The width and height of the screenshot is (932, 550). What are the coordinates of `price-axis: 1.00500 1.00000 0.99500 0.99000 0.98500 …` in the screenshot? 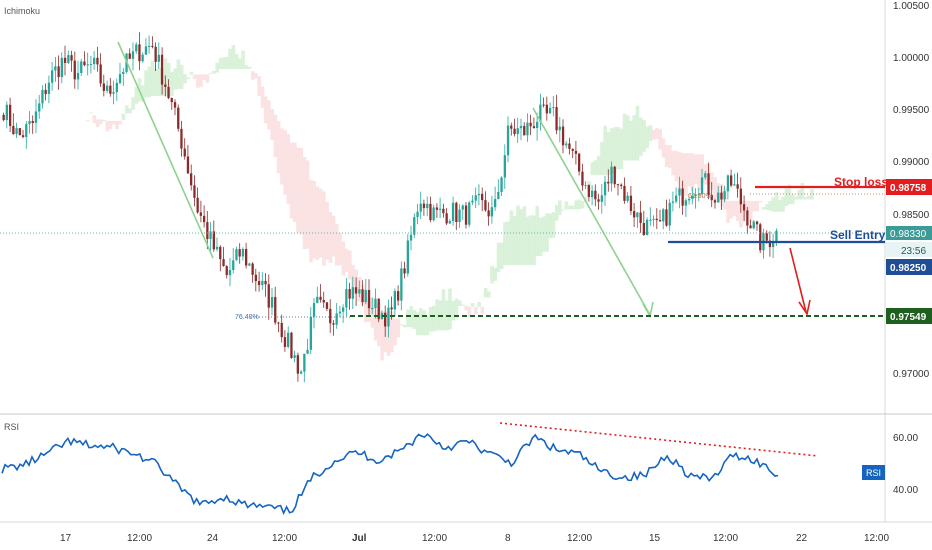 It's located at (911, 190).